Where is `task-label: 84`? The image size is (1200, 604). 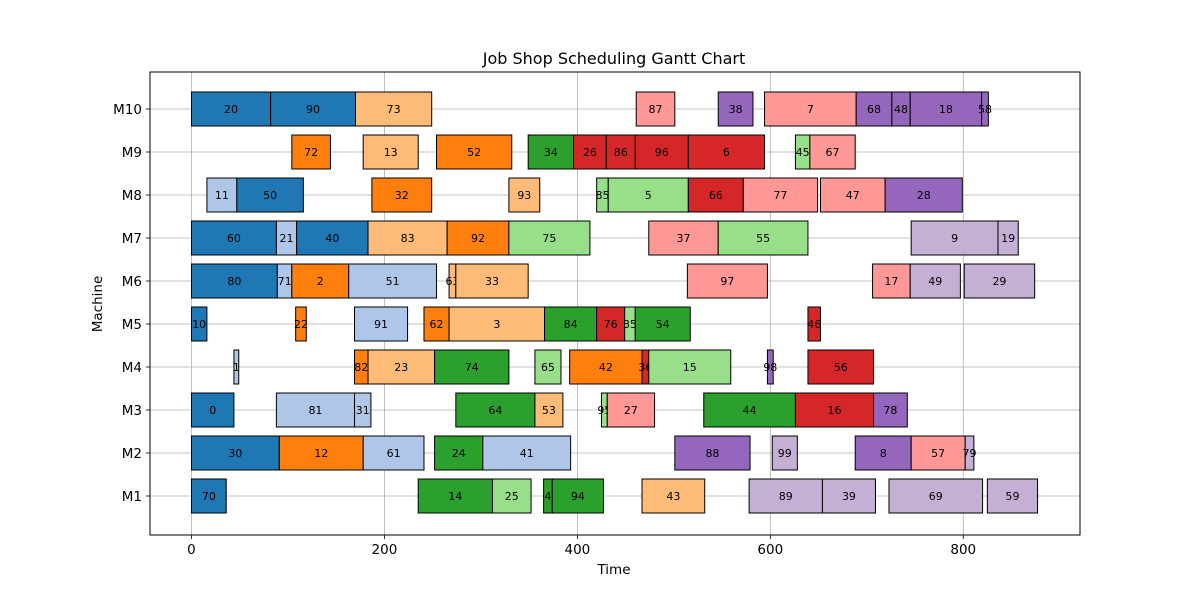
task-label: 84 is located at coordinates (571, 324).